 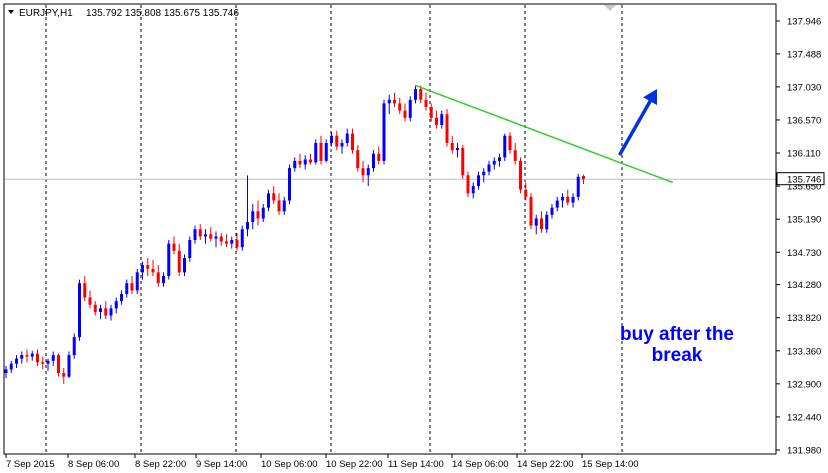 What do you see at coordinates (416, 464) in the screenshot?
I see `x-tick-label: 11 Sep 14:00` at bounding box center [416, 464].